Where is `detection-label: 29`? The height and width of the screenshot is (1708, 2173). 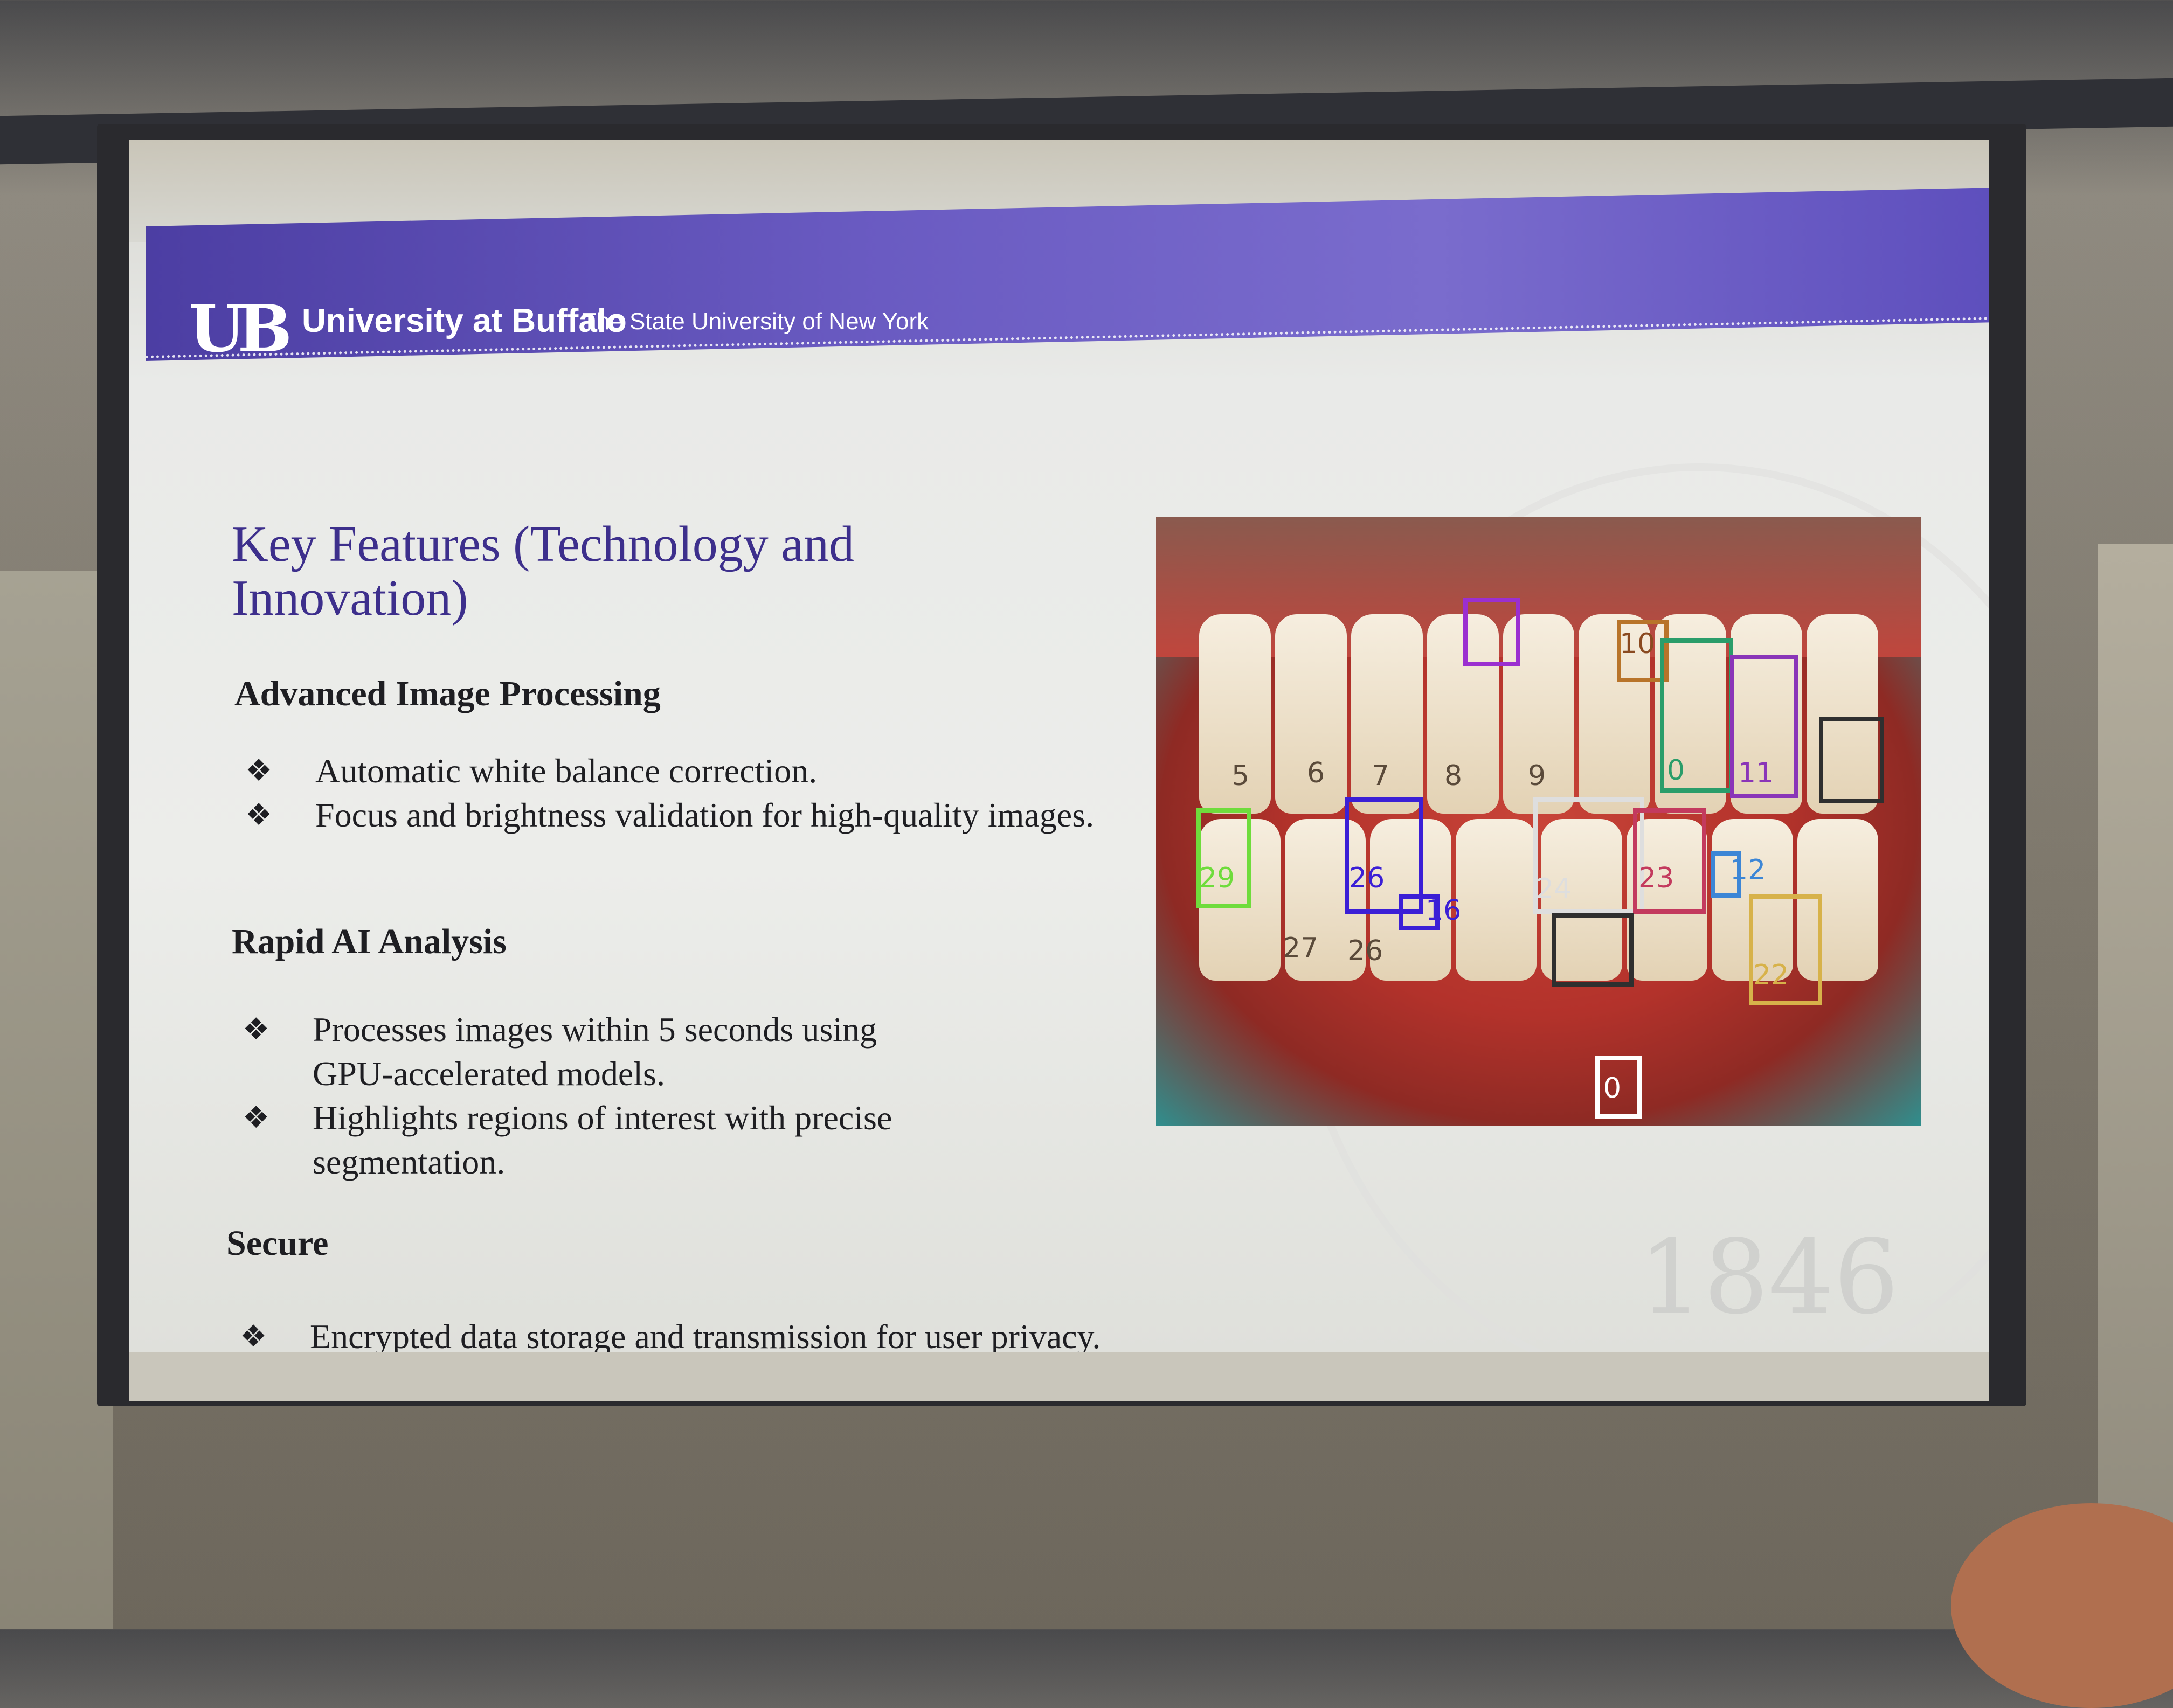 detection-label: 29 is located at coordinates (1217, 878).